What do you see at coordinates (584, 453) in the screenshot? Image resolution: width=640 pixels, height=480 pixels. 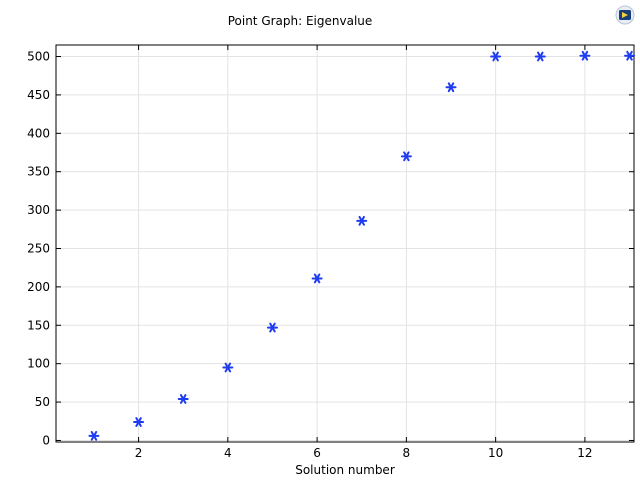 I see `x-tick-label: 12` at bounding box center [584, 453].